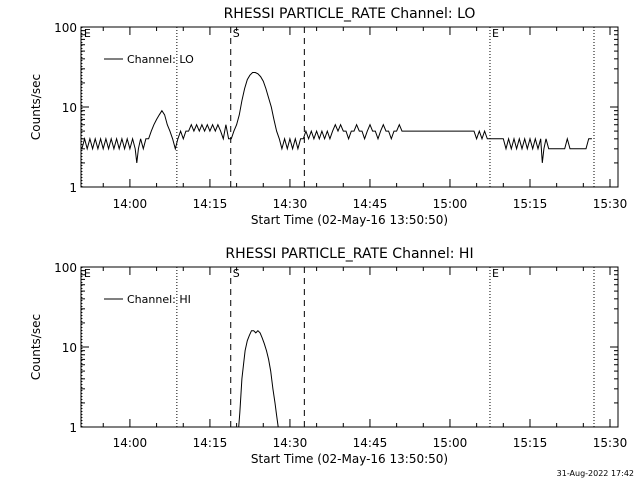 The image size is (640, 480). What do you see at coordinates (159, 299) in the screenshot?
I see `legend-label: Channel: HI` at bounding box center [159, 299].